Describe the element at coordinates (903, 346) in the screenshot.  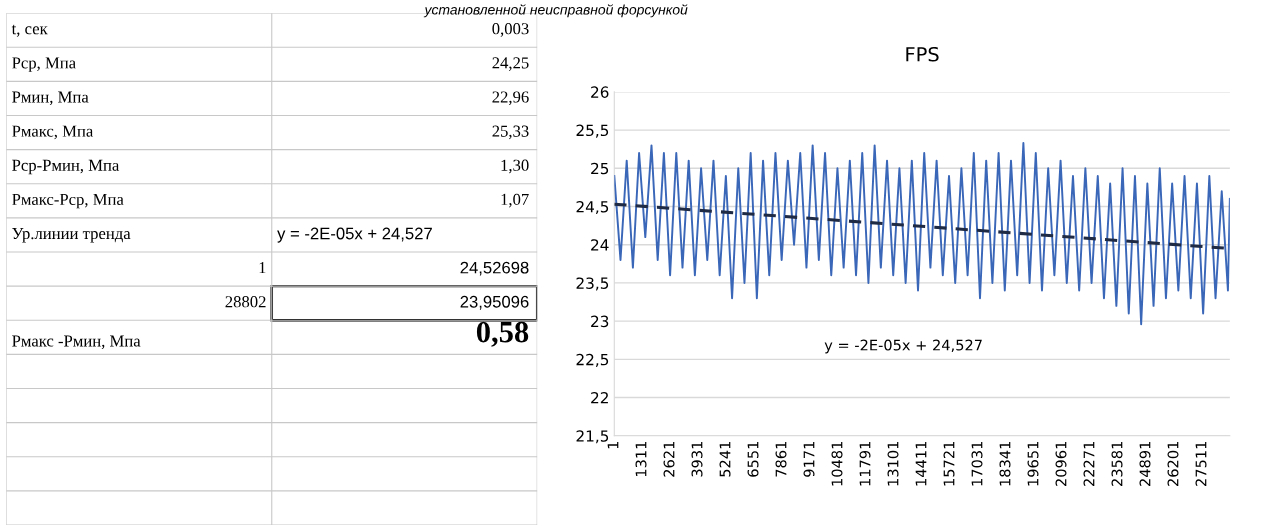
I see `annotation: y = -2E-05x + 24,527` at that location.